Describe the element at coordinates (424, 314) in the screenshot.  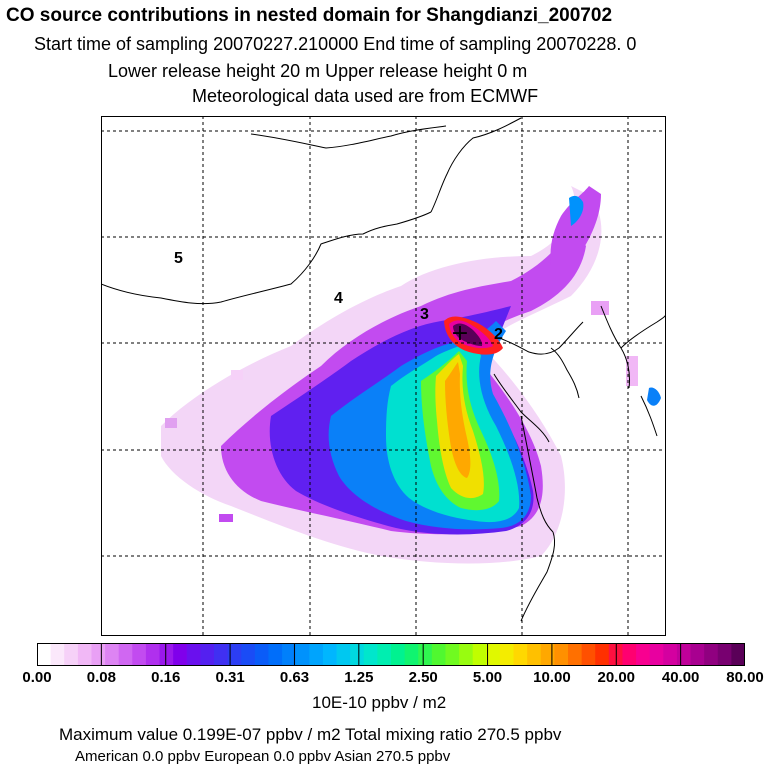
I see `region-label-3: 3` at that location.